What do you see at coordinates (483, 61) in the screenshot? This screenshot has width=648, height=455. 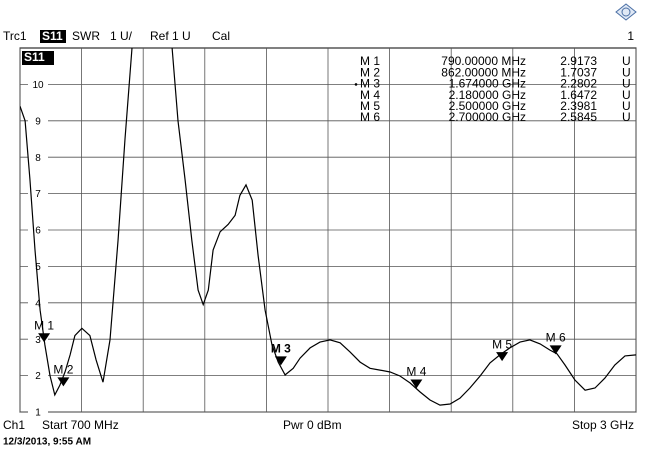 I see `marker-table-freq: 790.00000 MHz` at bounding box center [483, 61].